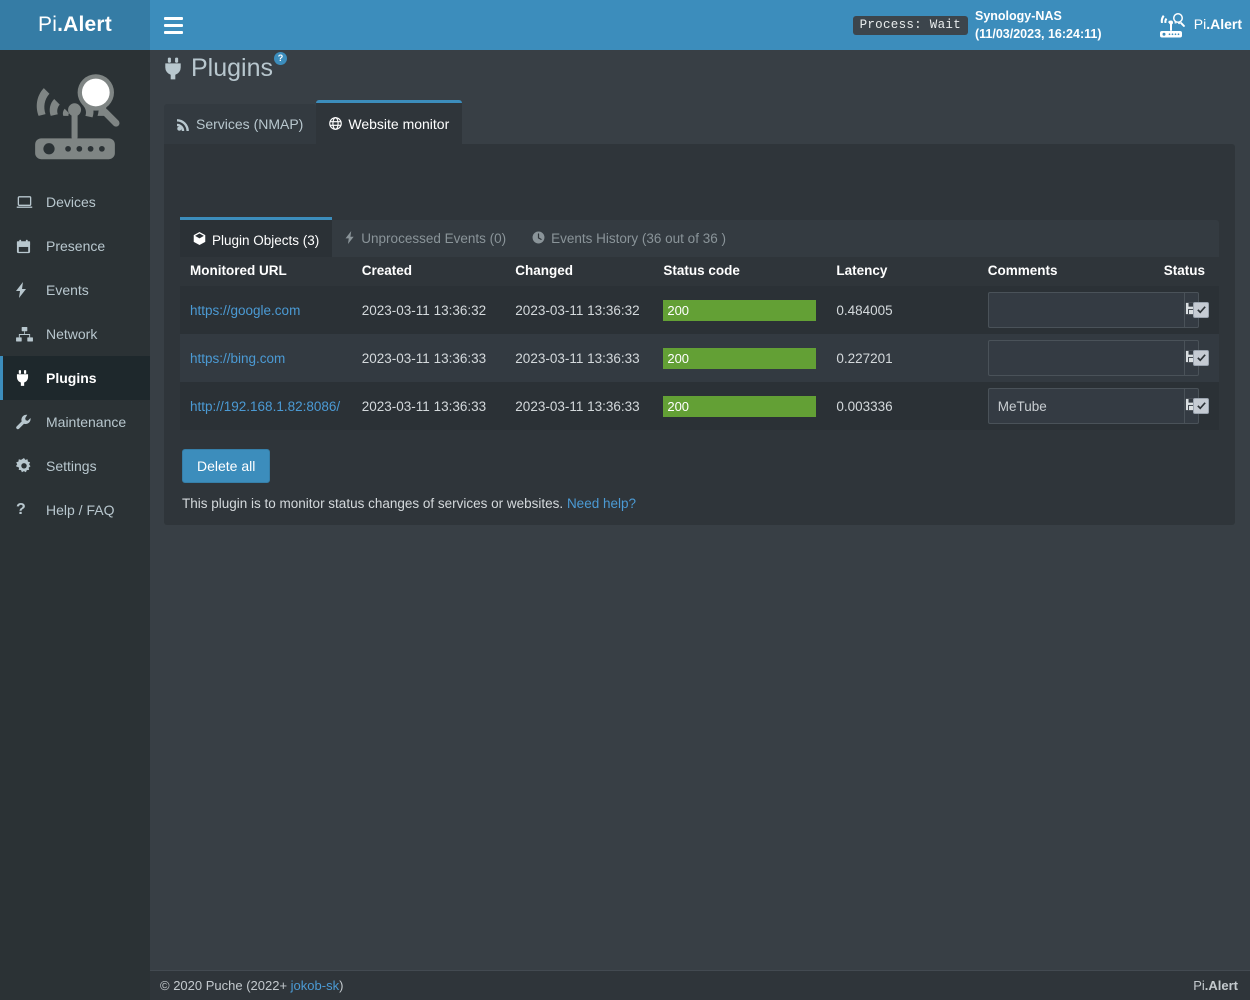 This screenshot has width=1250, height=1000. What do you see at coordinates (1172, 25) in the screenshot?
I see `pialert-router-logo-icon` at bounding box center [1172, 25].